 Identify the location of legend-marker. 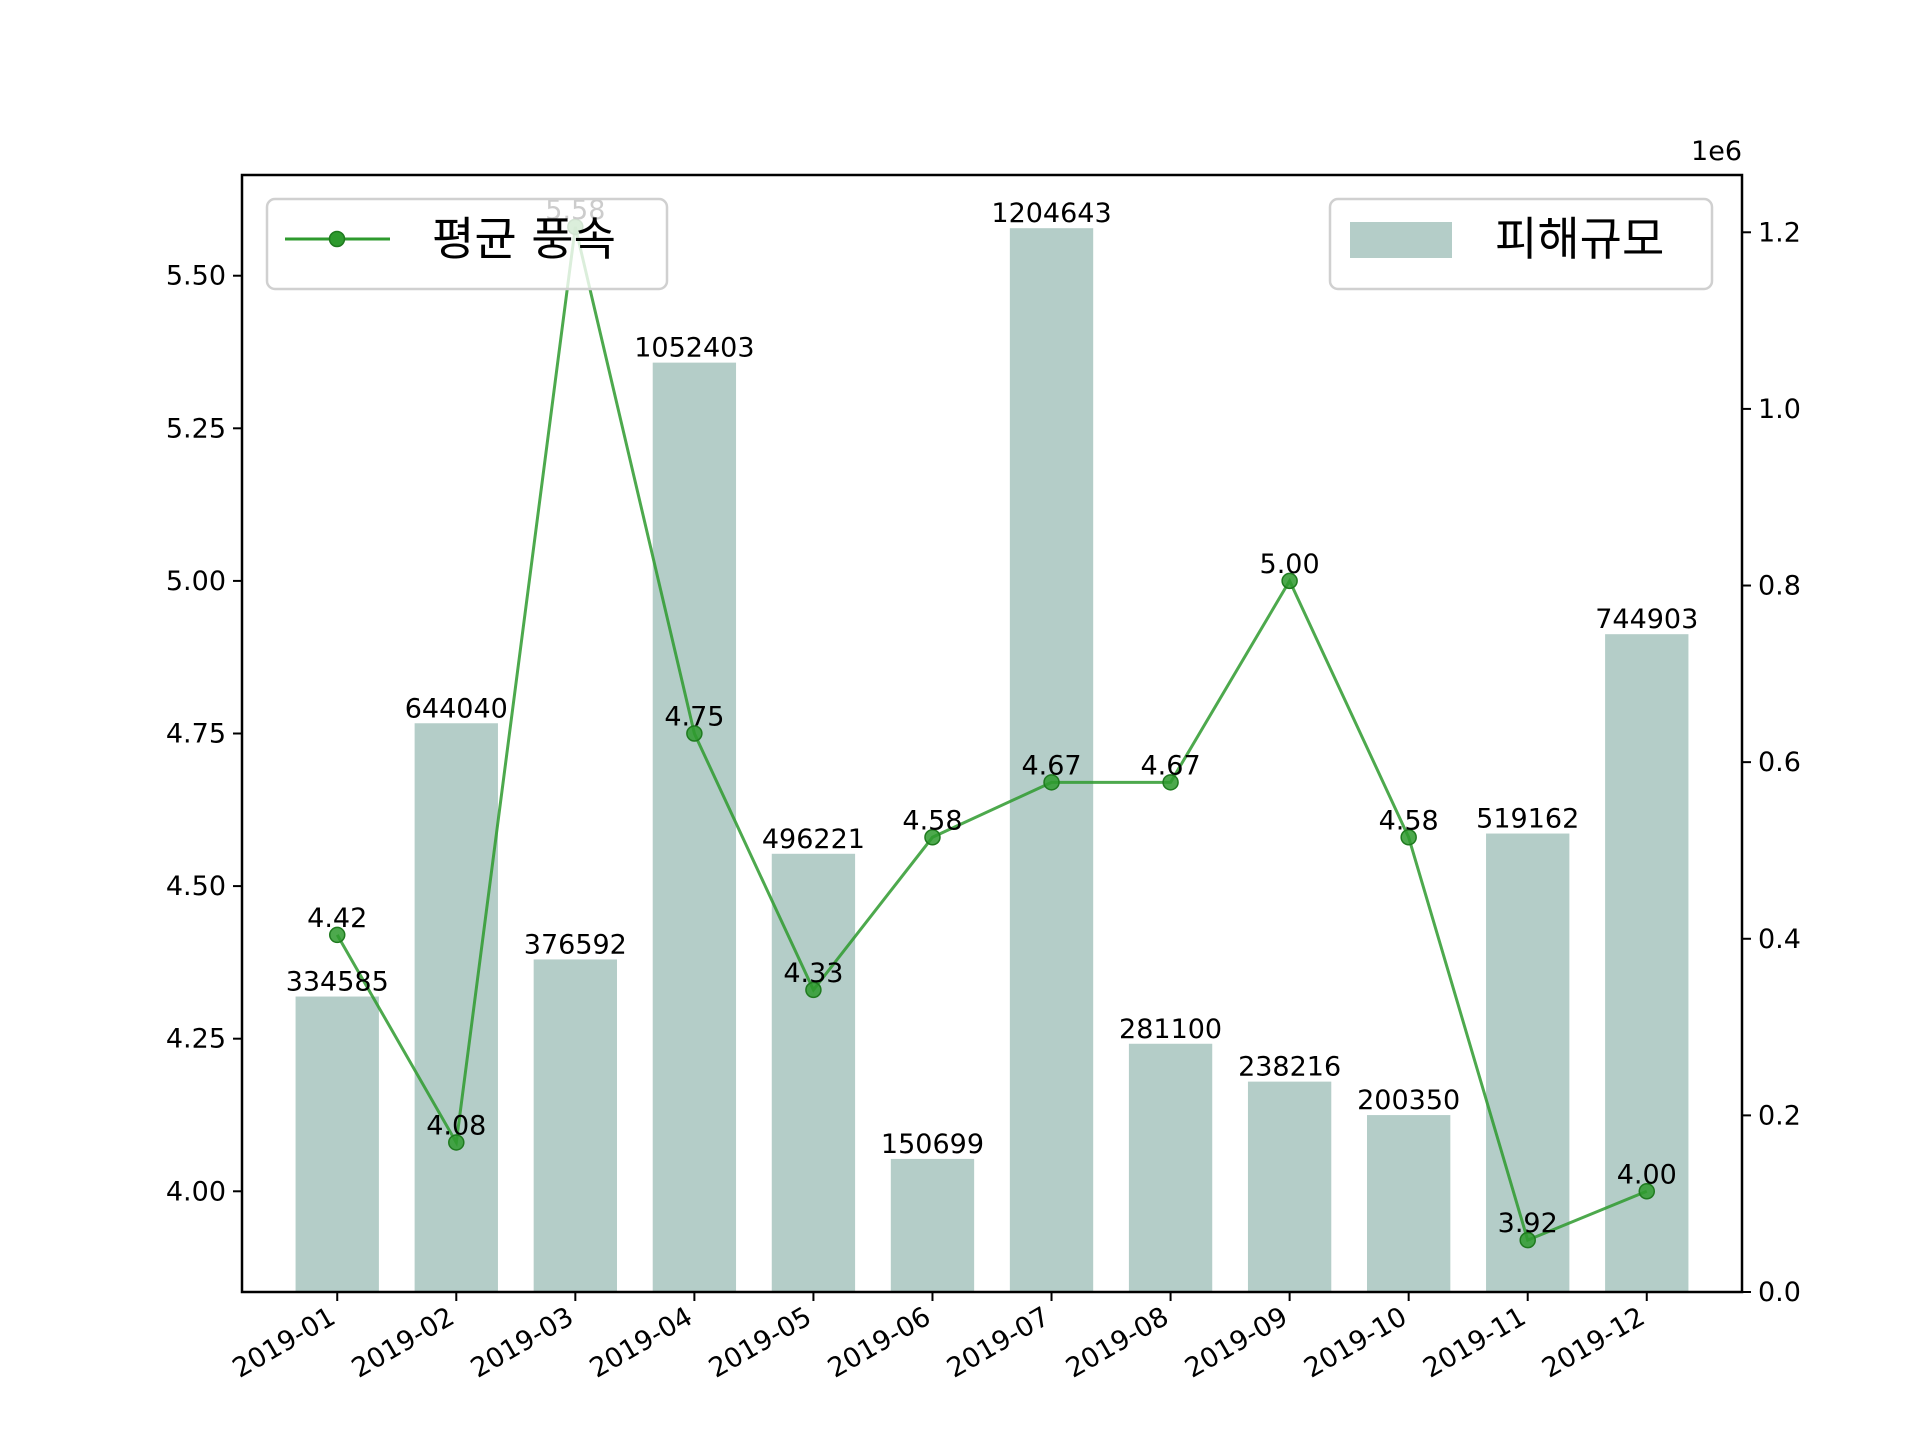
(337, 239).